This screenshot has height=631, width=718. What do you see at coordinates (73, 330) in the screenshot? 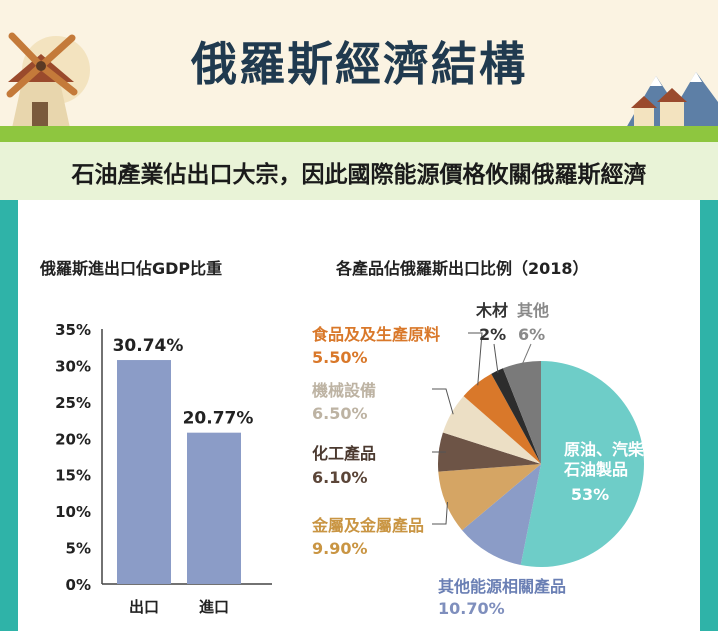
I see `y-tick-label: 35%` at bounding box center [73, 330].